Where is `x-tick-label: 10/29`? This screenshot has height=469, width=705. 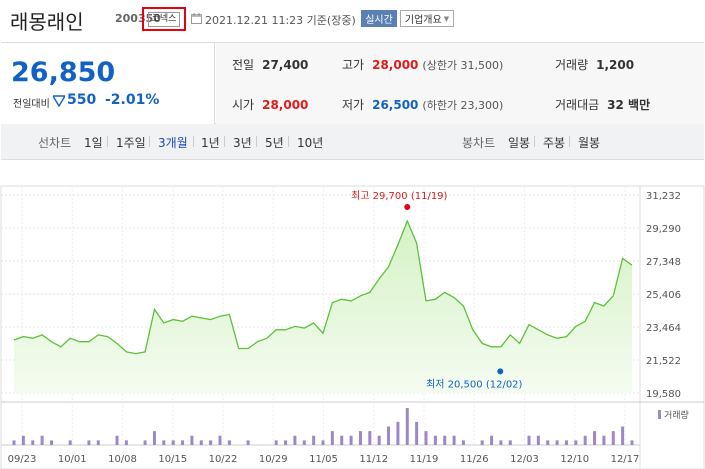
x-tick-label: 10/29 is located at coordinates (273, 459).